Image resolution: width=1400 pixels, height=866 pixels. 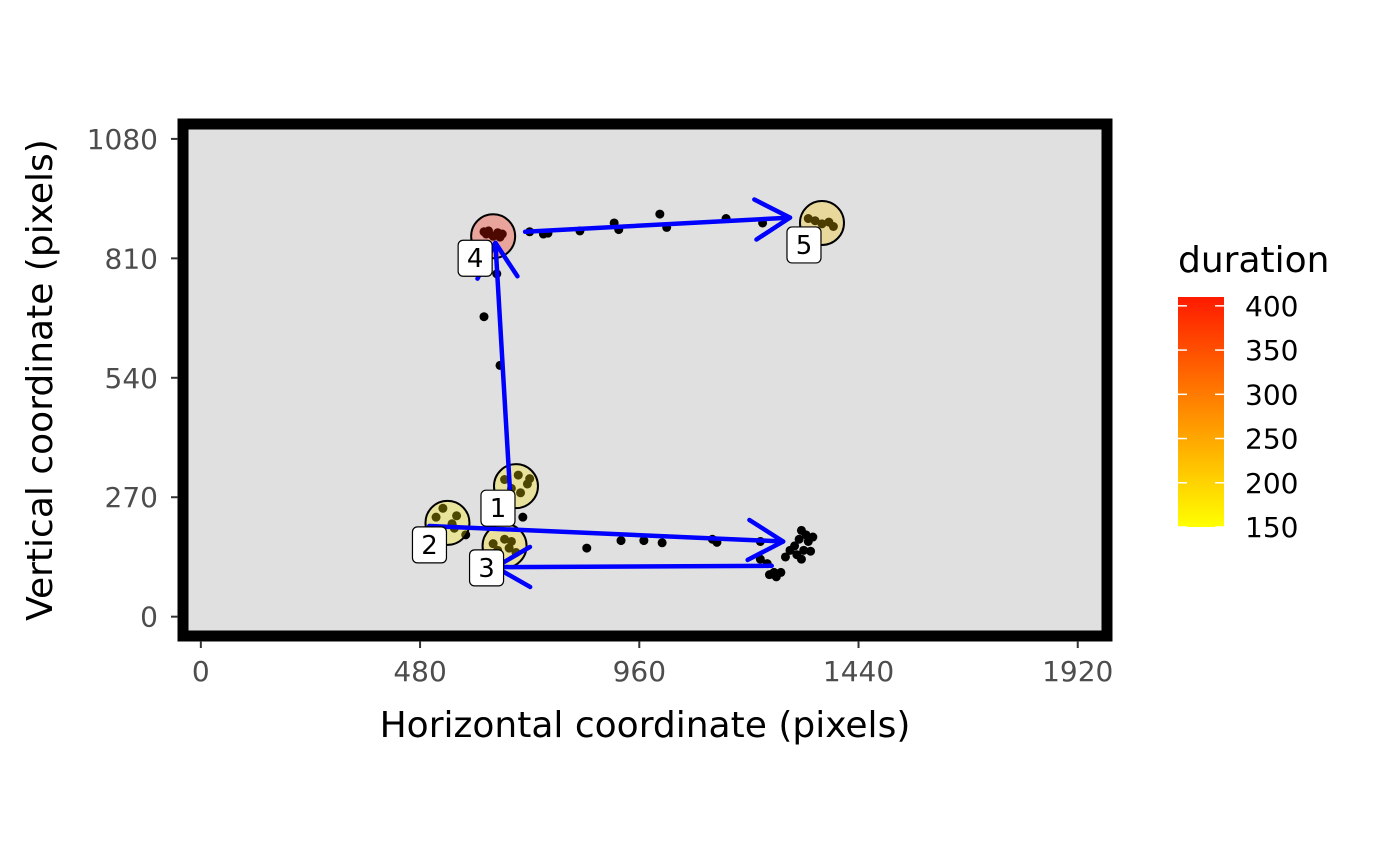 I want to click on x-tick-label: 1920, so click(x=1077, y=671).